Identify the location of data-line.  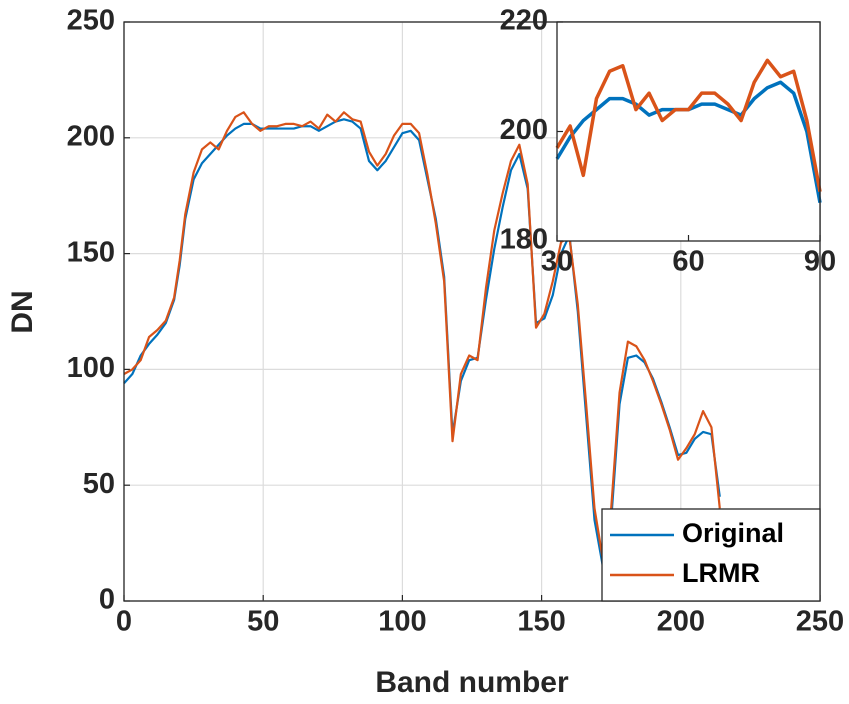
(688, 125).